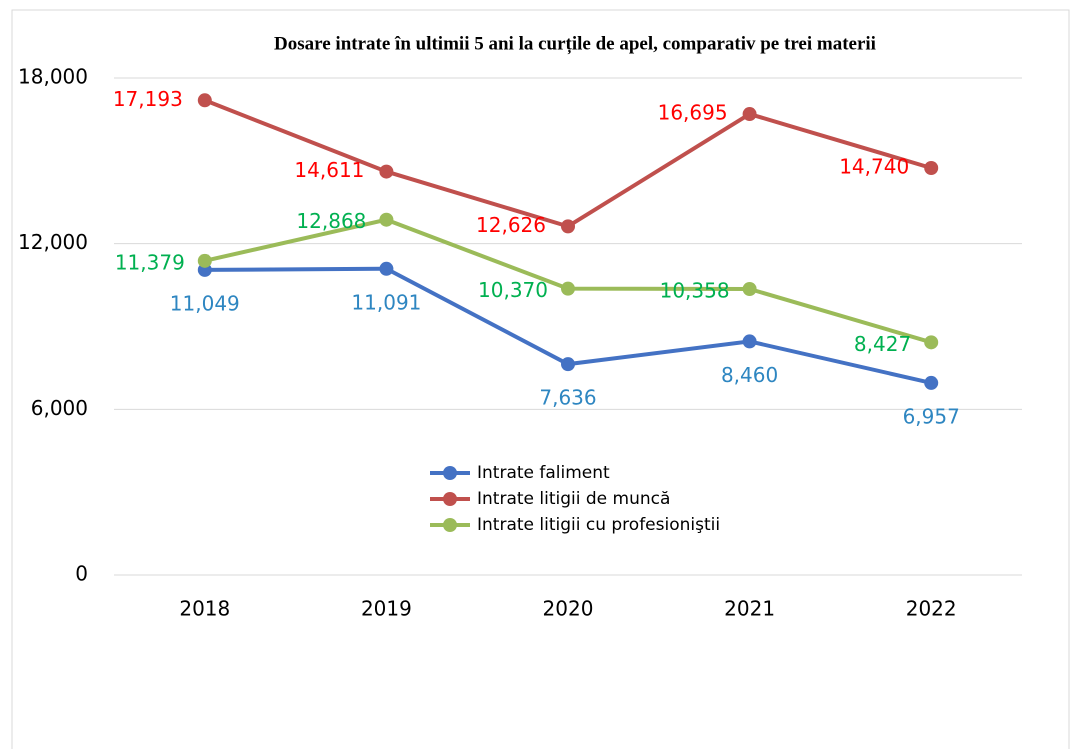  I want to click on value-label: 14,740, so click(874, 167).